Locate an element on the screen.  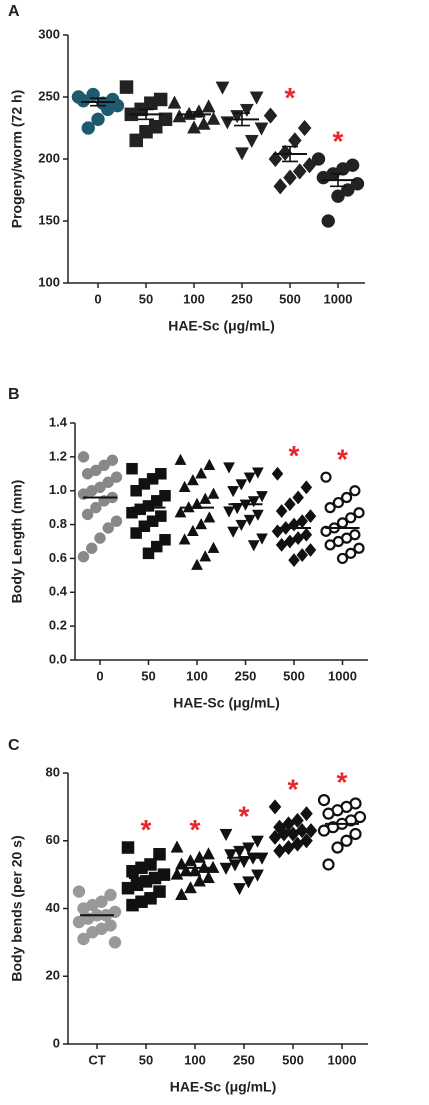
y-tick-label: 20 is located at coordinates (53, 975).